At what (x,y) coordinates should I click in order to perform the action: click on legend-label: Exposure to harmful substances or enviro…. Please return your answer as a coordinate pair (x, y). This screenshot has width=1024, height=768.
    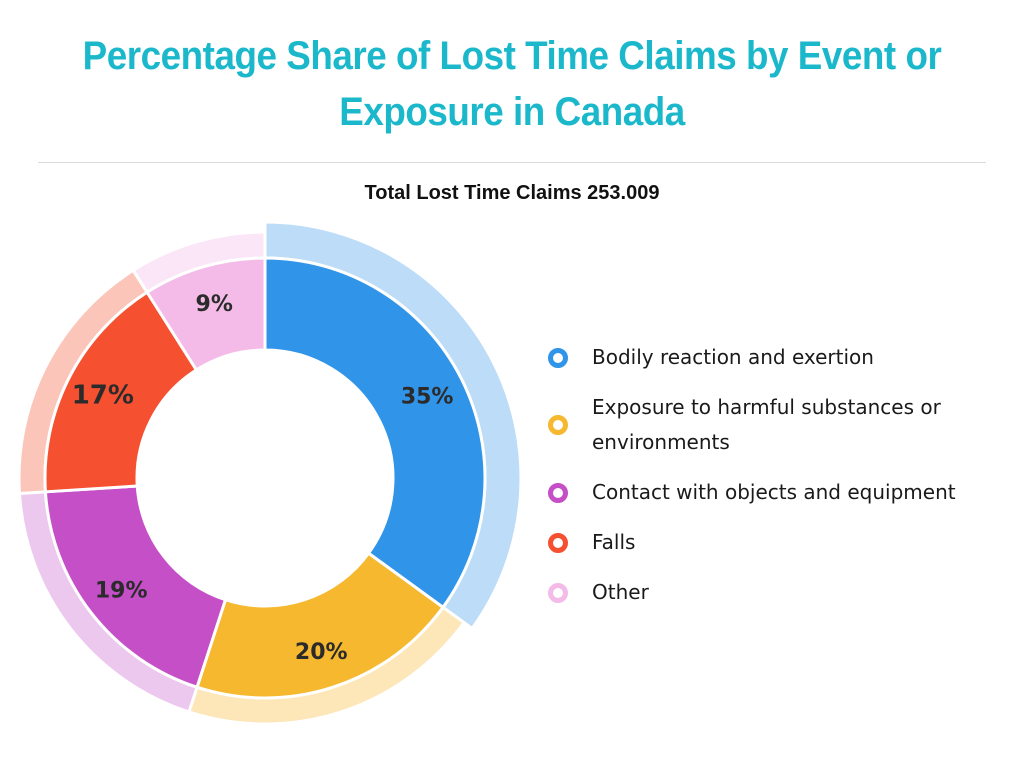
    Looking at the image, I should click on (766, 424).